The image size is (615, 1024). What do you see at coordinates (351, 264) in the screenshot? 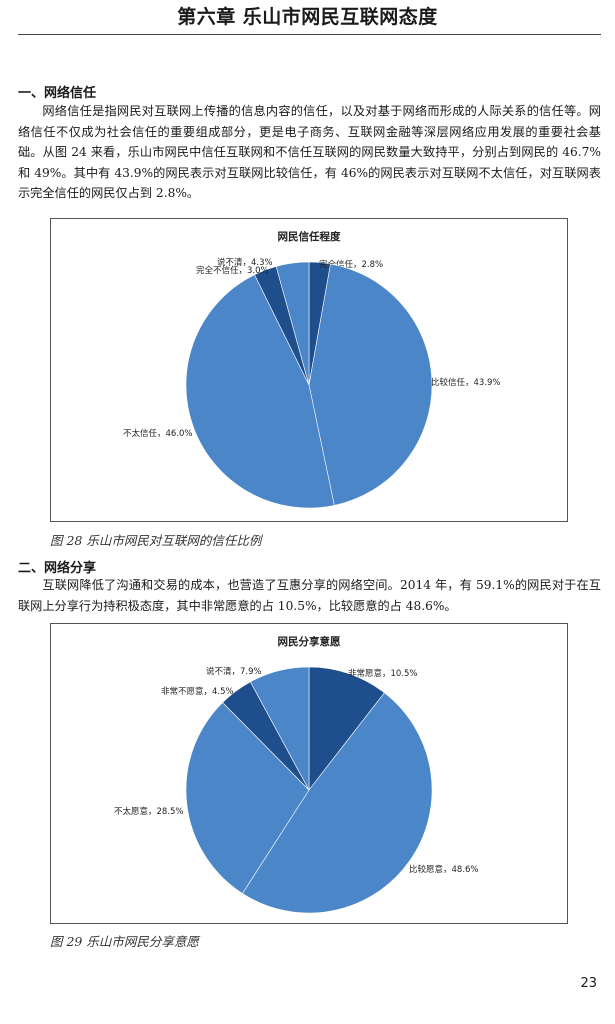
I see `slice-label: 完全信任，2.8%` at bounding box center [351, 264].